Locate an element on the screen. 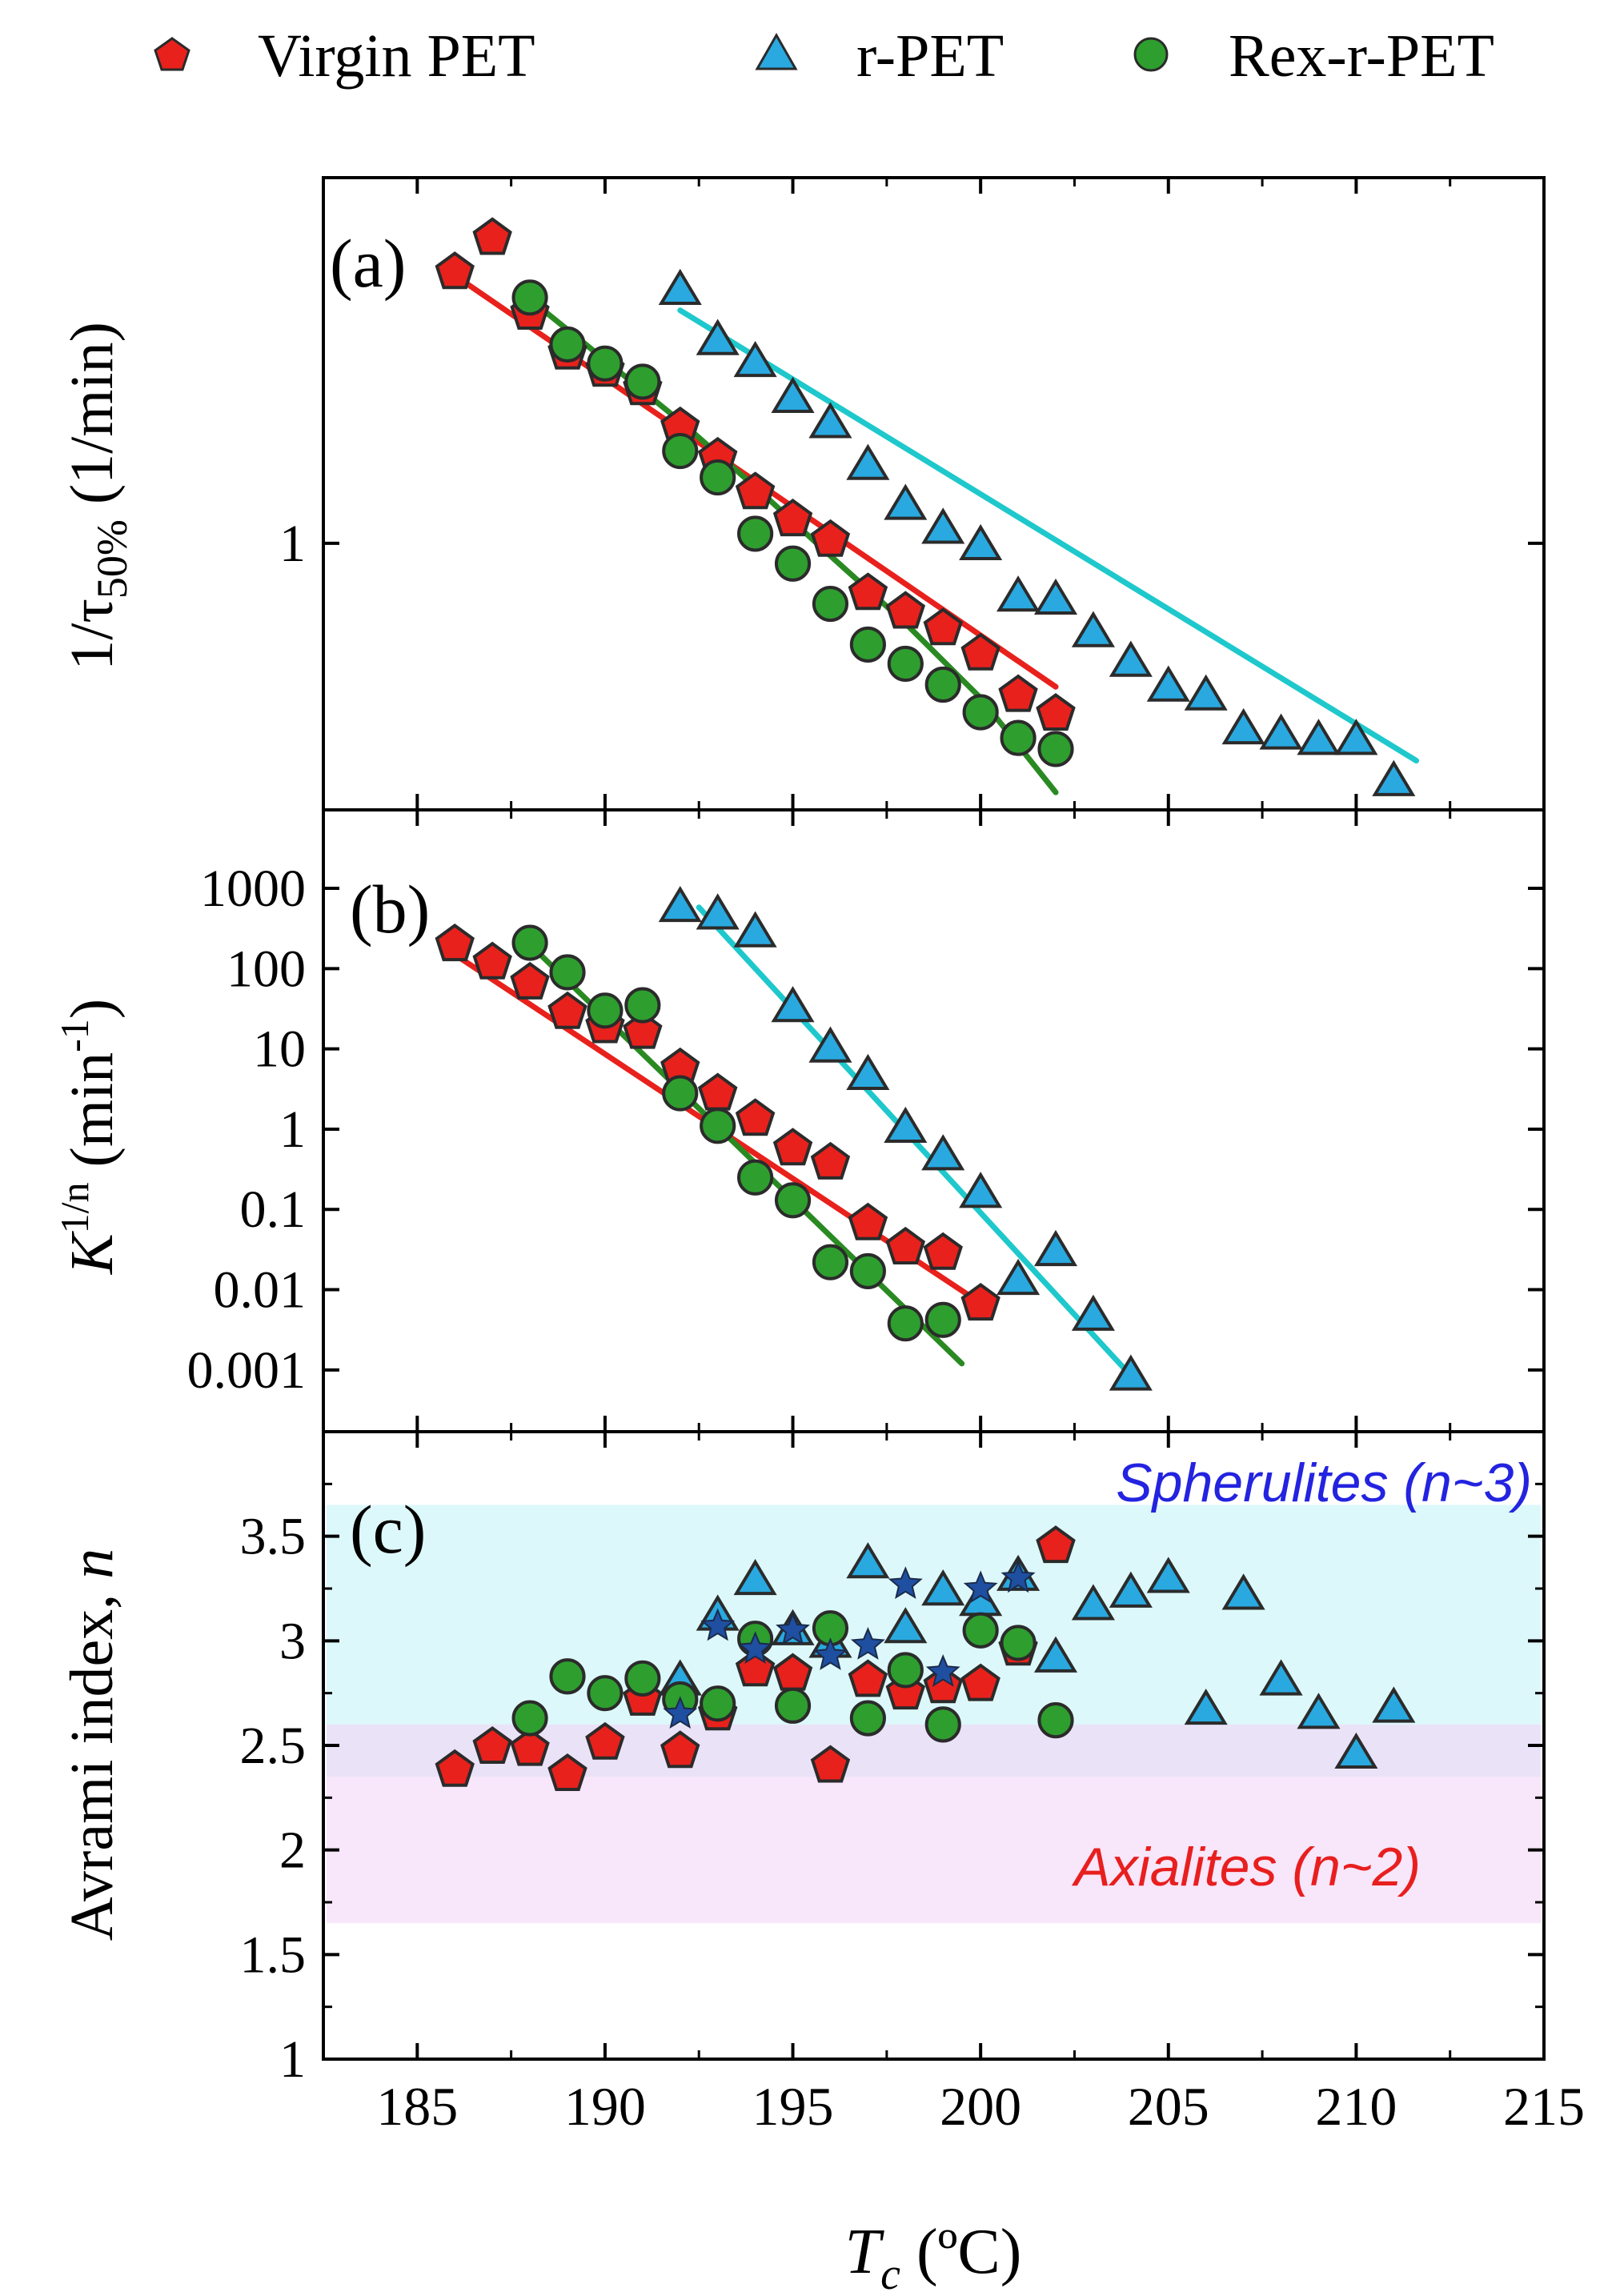 The width and height of the screenshot is (1620, 2296). x-tick-label: 215 is located at coordinates (1544, 2106).